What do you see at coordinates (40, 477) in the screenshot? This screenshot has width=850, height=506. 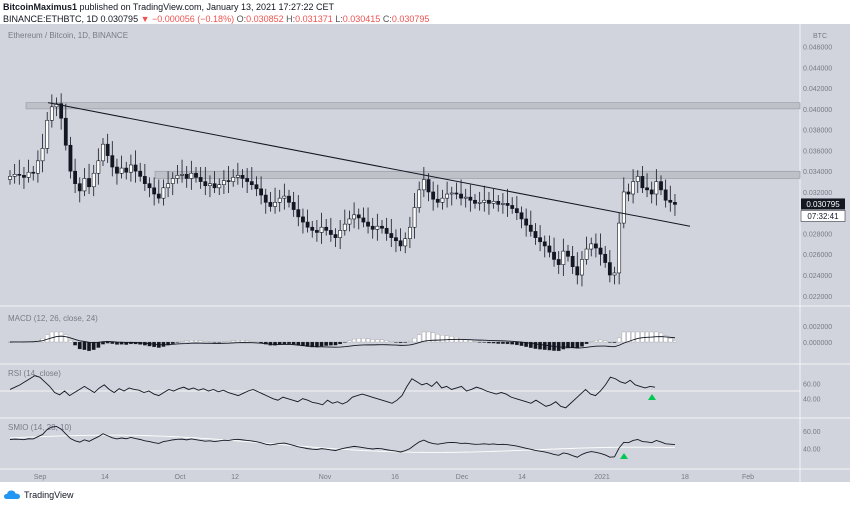 I see `time-tick-label: Sep` at bounding box center [40, 477].